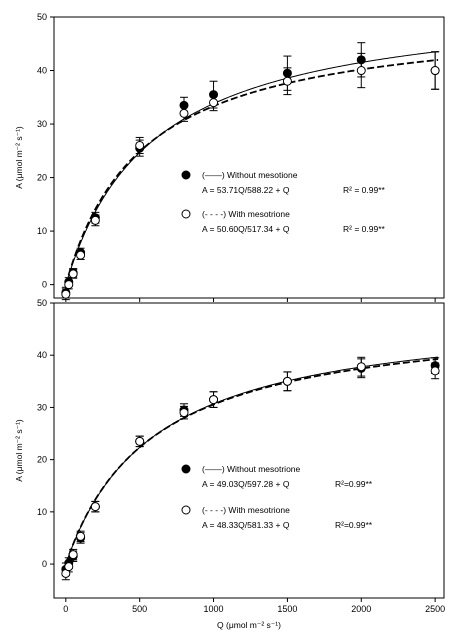 This screenshot has height=637, width=474. I want to click on x-tick-label: 0, so click(65, 609).